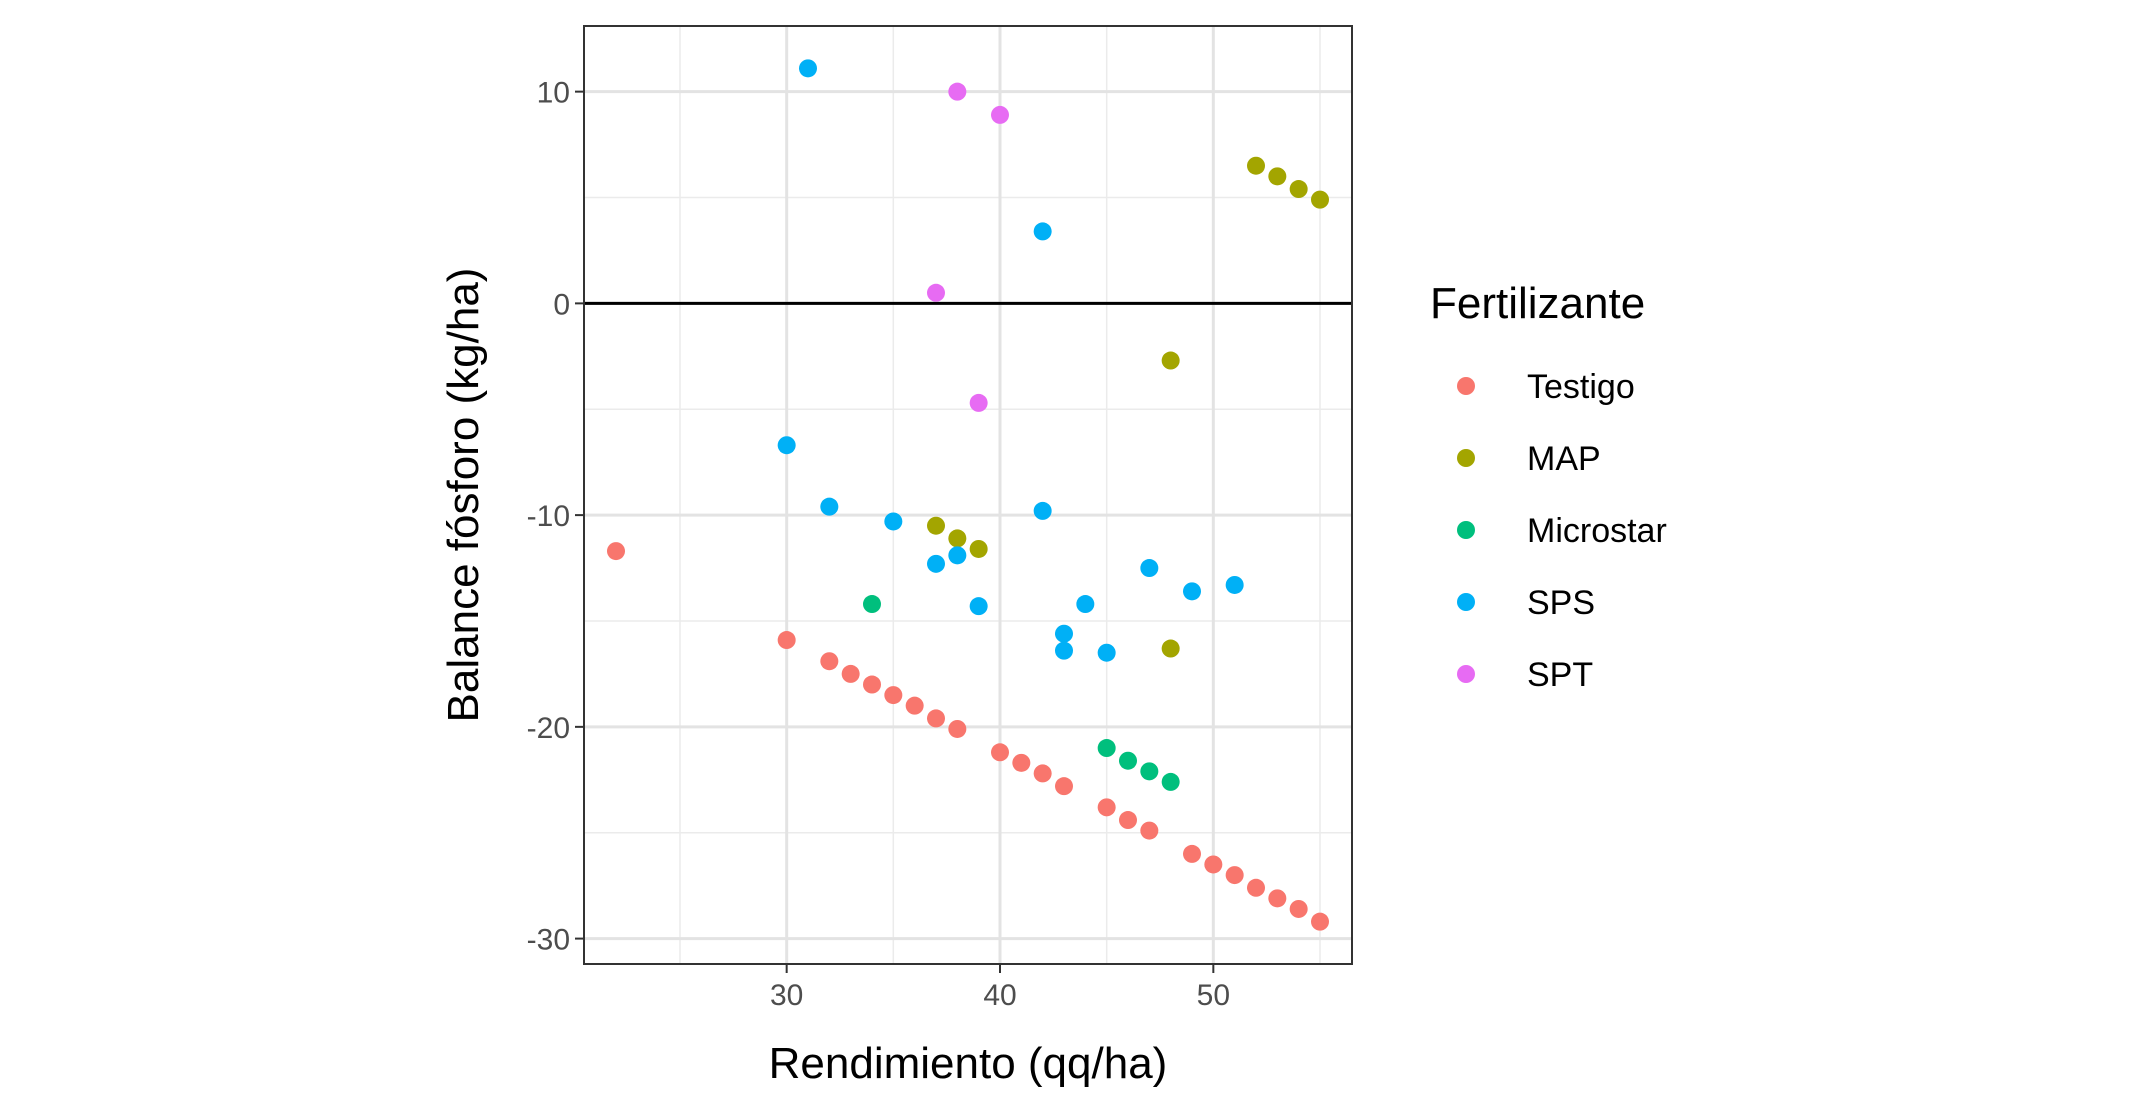  Describe the element at coordinates (999, 995) in the screenshot. I see `x-tick-label: 40` at that location.